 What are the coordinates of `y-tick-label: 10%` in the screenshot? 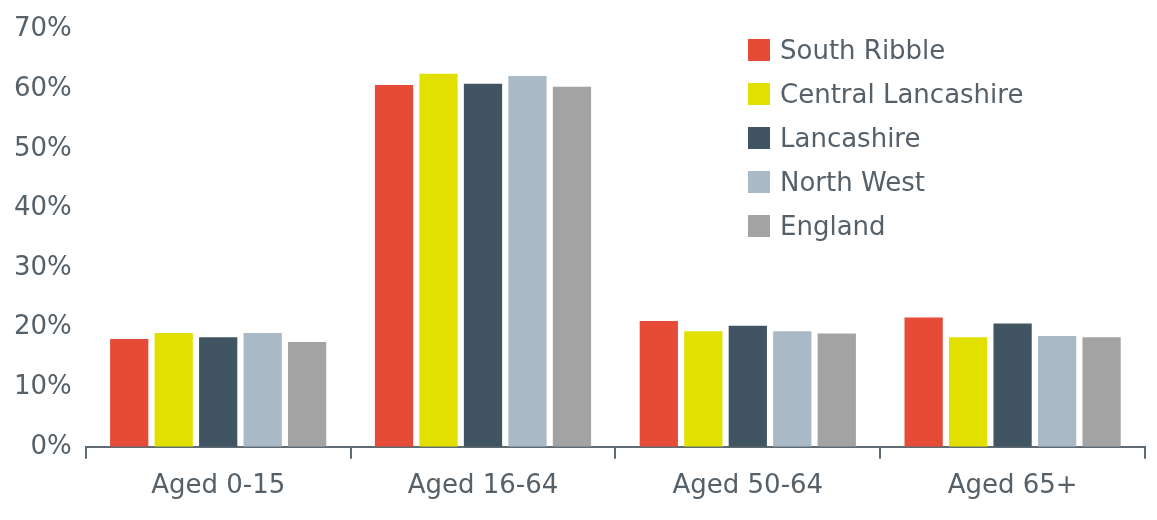 It's located at (42, 384).